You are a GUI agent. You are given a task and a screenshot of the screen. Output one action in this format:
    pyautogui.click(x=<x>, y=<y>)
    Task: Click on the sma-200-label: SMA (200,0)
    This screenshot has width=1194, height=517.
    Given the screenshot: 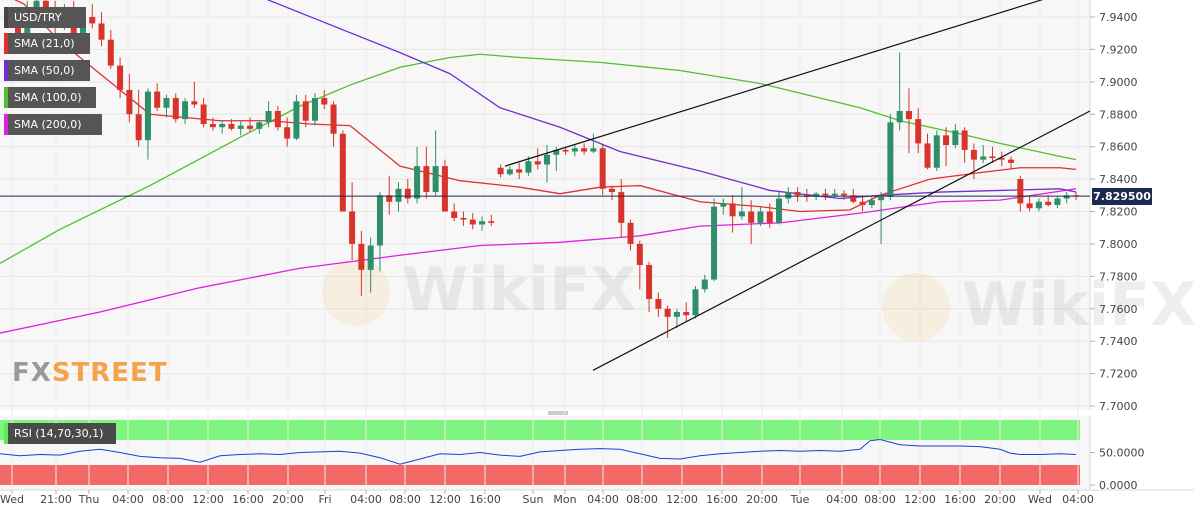 What is the action you would take?
    pyautogui.click(x=48, y=124)
    